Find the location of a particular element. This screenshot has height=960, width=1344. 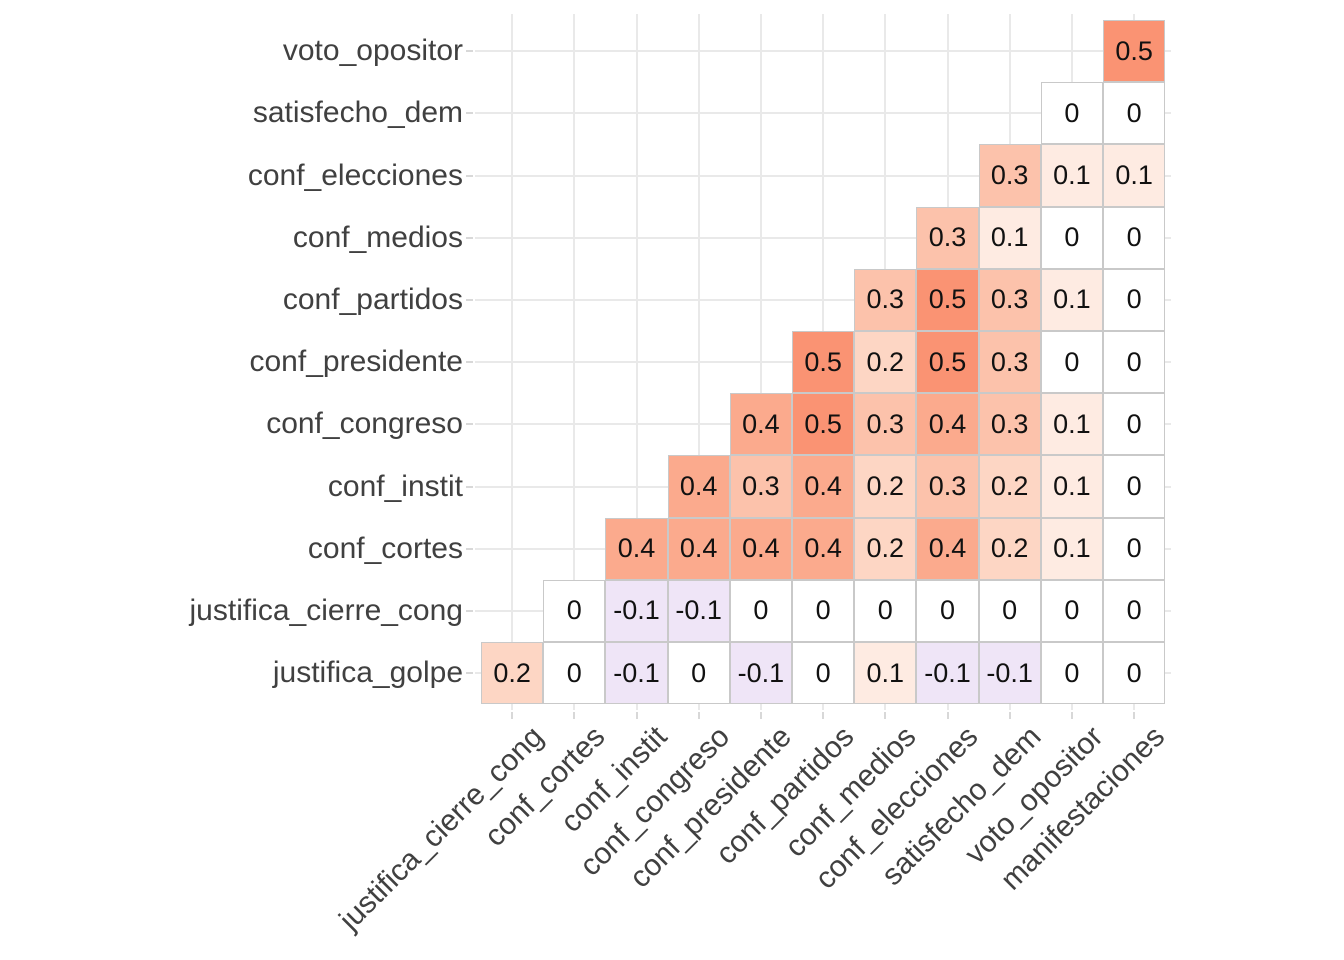

y-axis-label: satisfecho_dem is located at coordinates (357, 113).